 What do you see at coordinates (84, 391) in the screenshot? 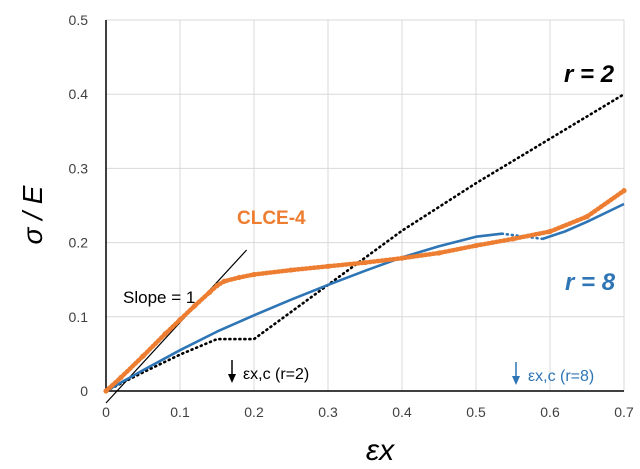
I see `y-tick-label: 0` at bounding box center [84, 391].